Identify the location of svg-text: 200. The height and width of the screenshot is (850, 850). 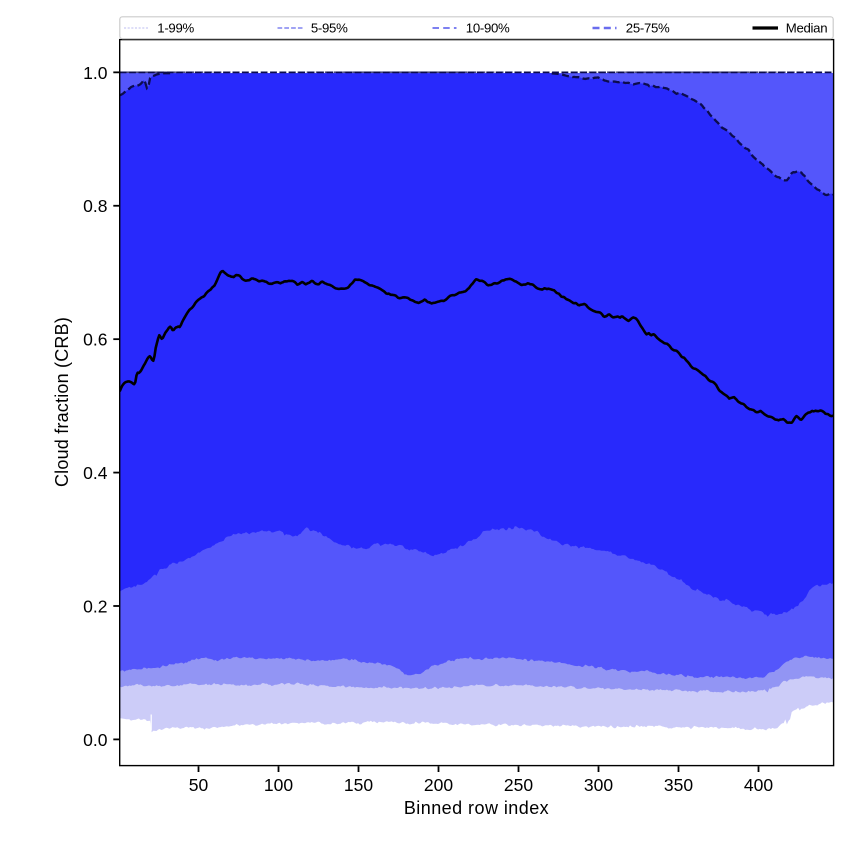
(438, 785).